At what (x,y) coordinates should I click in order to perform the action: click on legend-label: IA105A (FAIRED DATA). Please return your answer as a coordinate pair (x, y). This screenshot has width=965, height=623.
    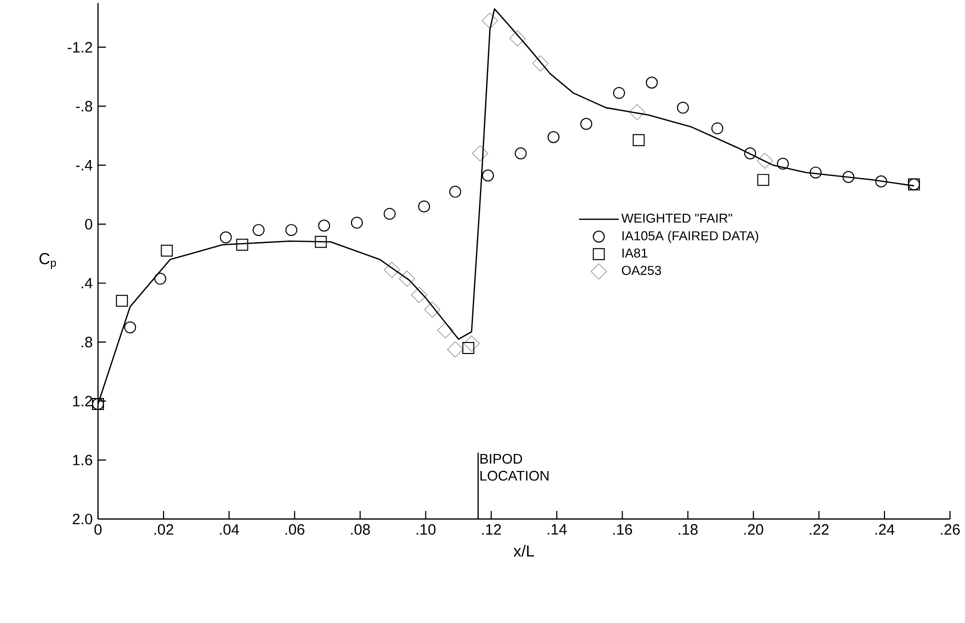
    Looking at the image, I should click on (690, 236).